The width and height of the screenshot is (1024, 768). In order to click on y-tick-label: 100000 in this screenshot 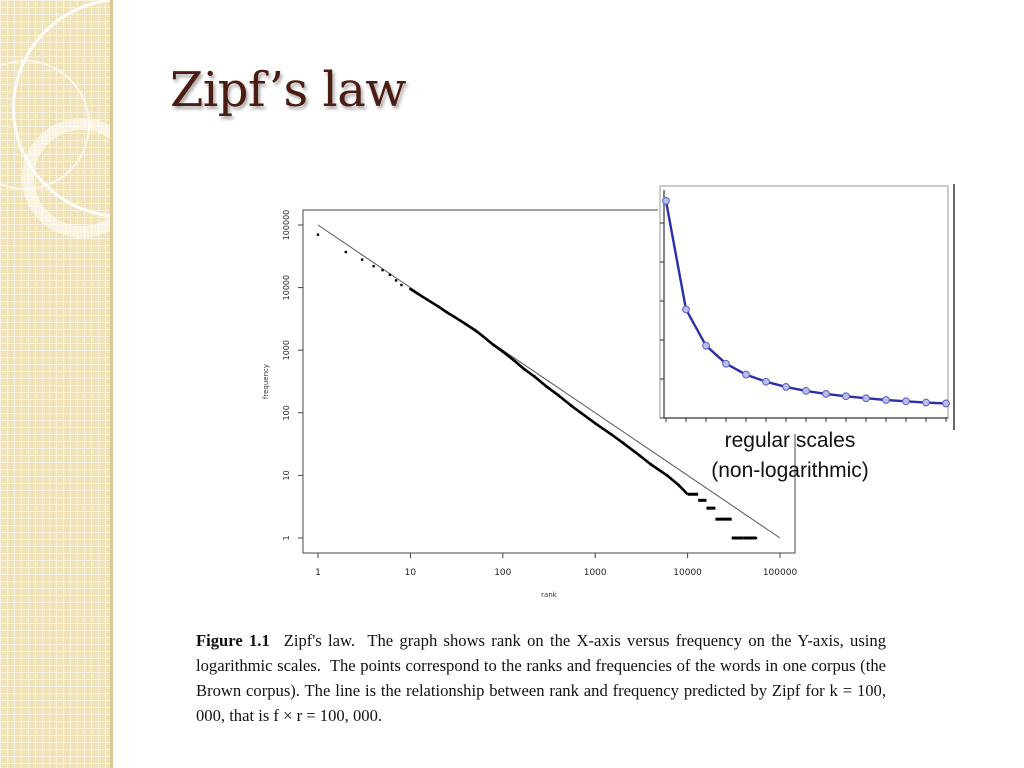, I will do `click(286, 225)`.